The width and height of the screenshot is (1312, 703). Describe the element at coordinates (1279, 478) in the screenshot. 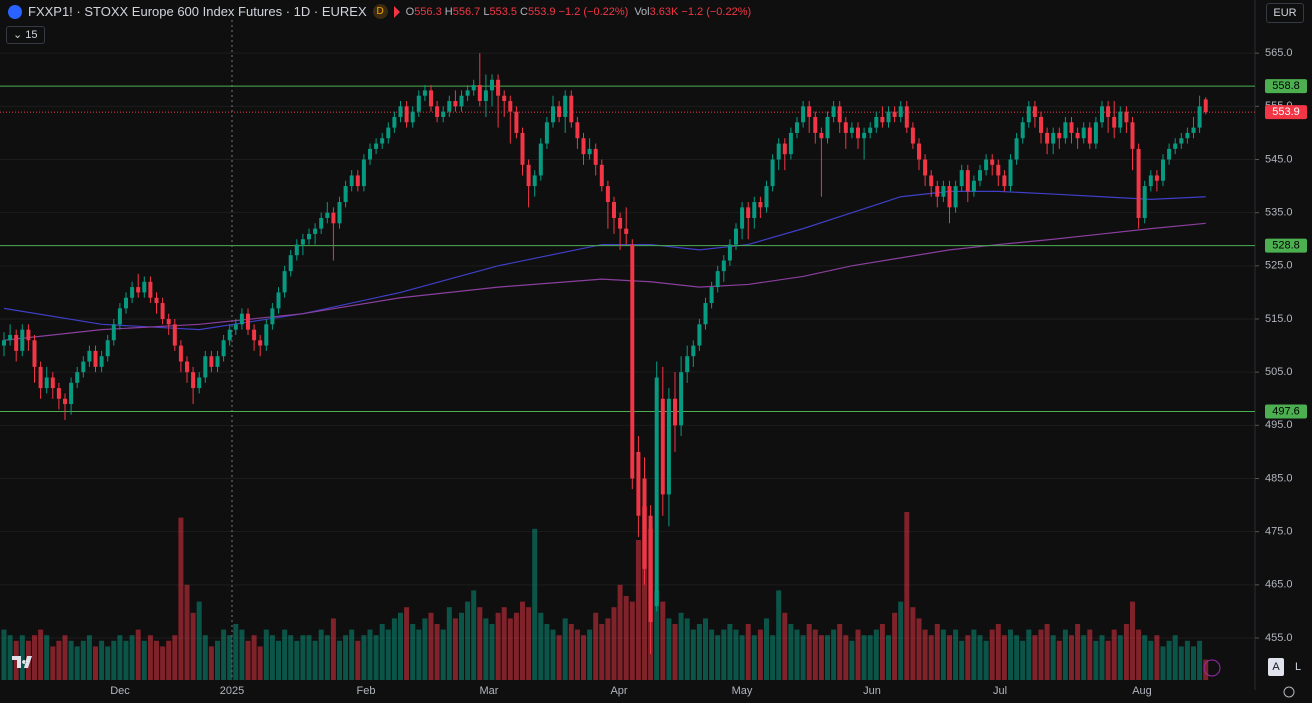

I see `y-tick-label: 485.0` at that location.